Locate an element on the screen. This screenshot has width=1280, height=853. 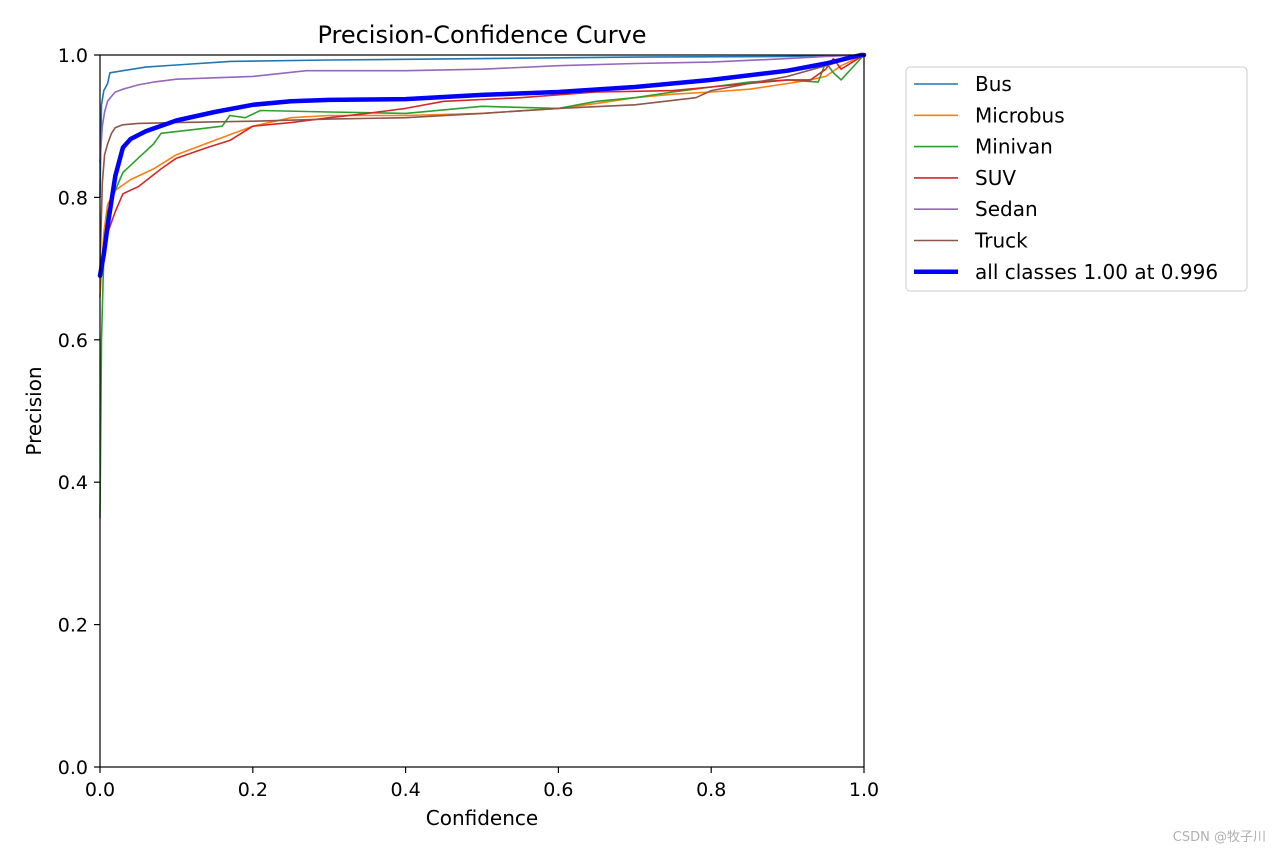
x-tick-label: 0.6 is located at coordinates (558, 790).